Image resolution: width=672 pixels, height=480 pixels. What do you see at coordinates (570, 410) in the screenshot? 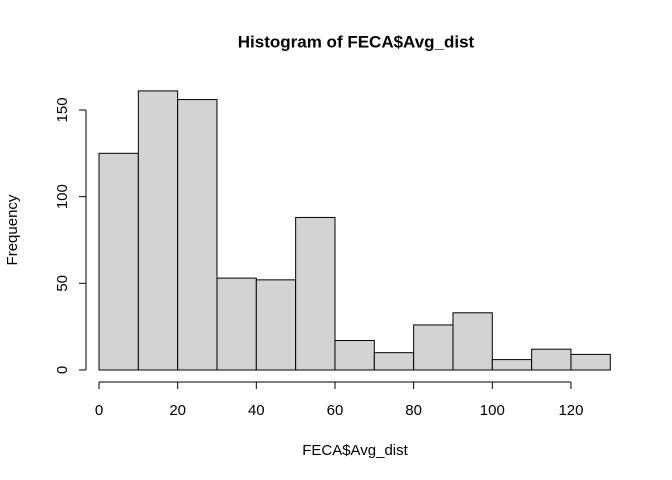
I see `x-tick-label: 120` at bounding box center [570, 410].